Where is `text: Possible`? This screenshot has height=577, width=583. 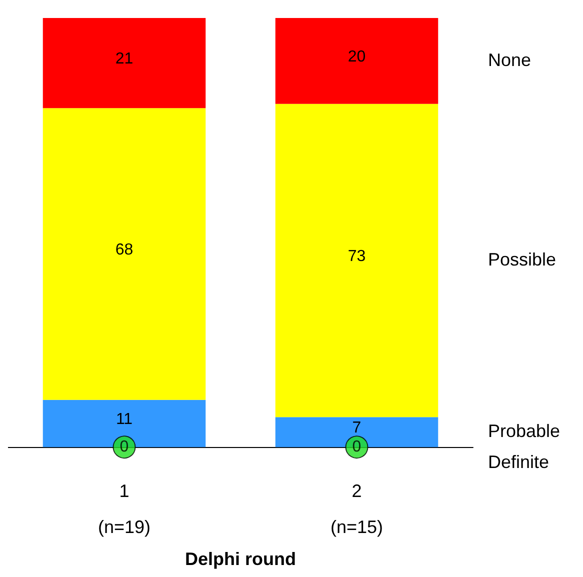 text: Possible is located at coordinates (522, 259).